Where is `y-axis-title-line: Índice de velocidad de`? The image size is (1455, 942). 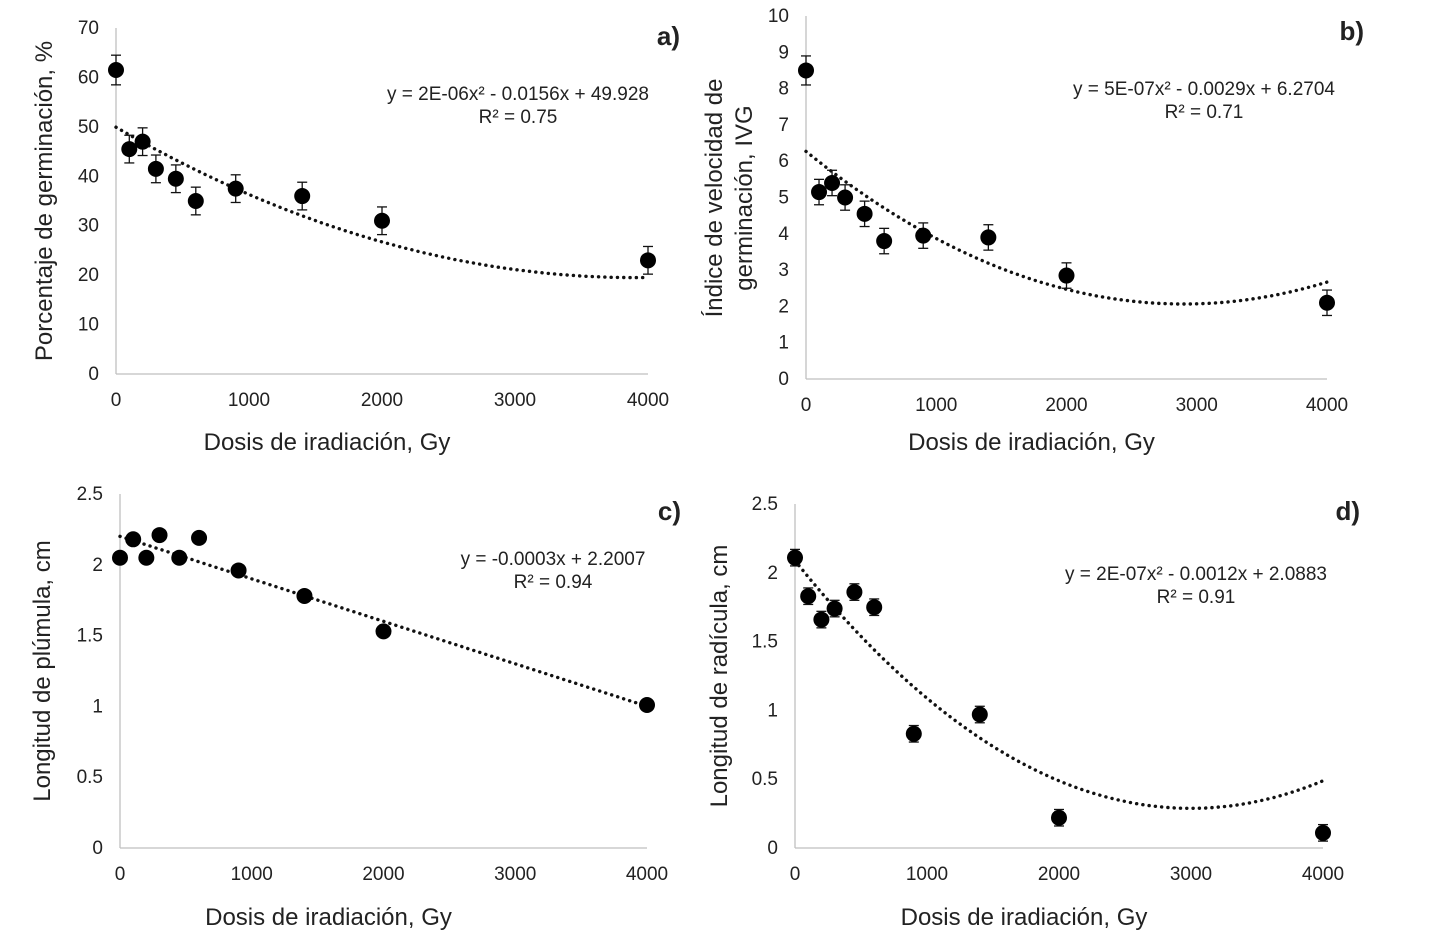 y-axis-title-line: Índice de velocidad de is located at coordinates (714, 198).